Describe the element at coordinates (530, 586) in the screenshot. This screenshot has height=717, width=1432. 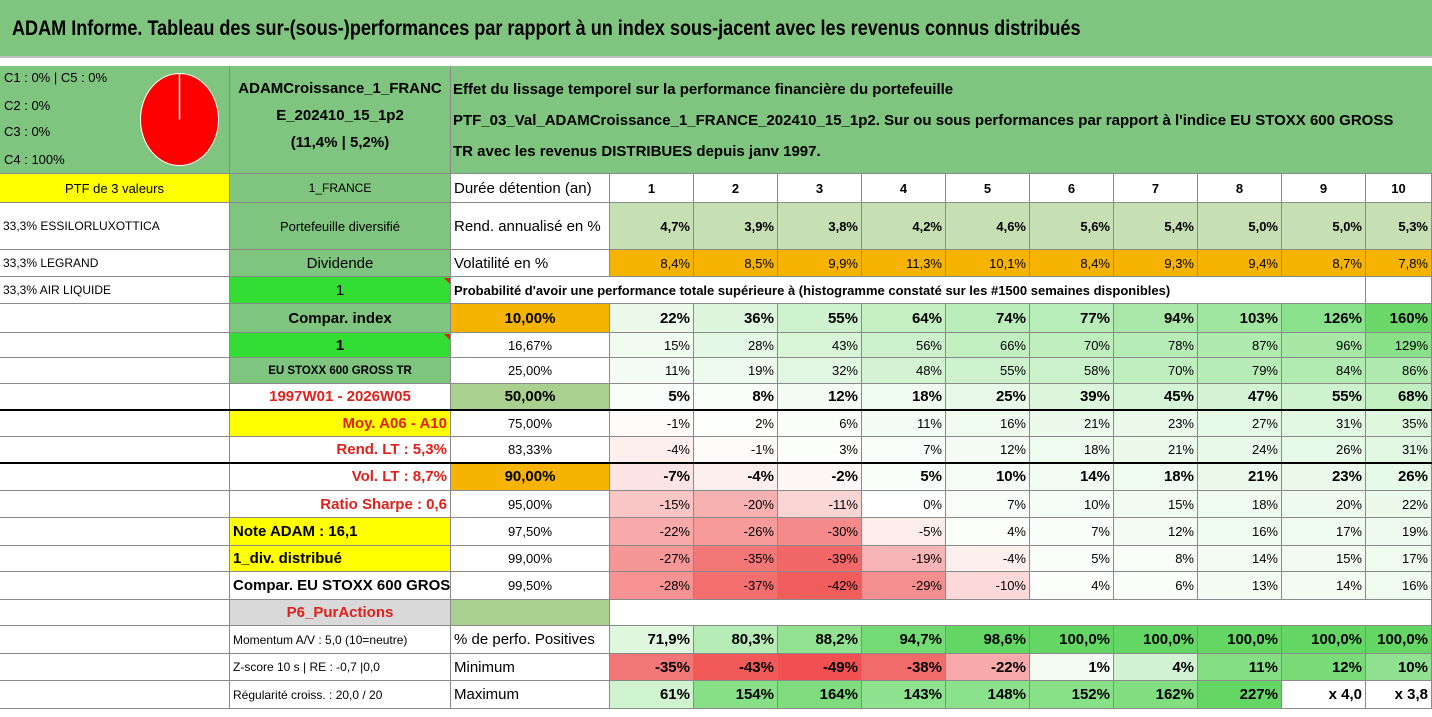
I see `probability-level: 99,50%` at that location.